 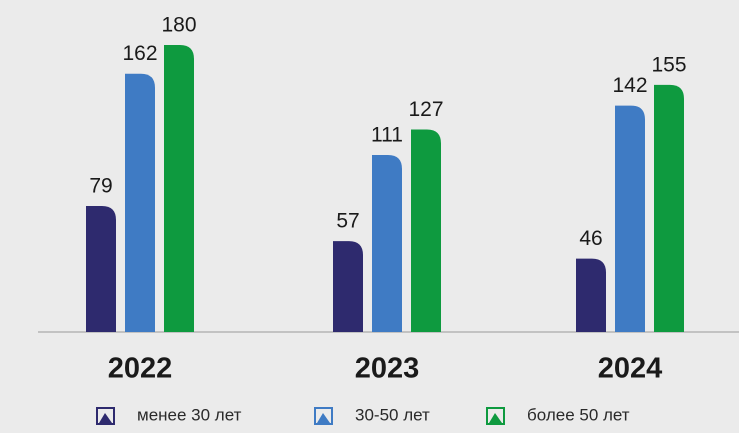 What do you see at coordinates (347, 221) in the screenshot?
I see `data-label: 57` at bounding box center [347, 221].